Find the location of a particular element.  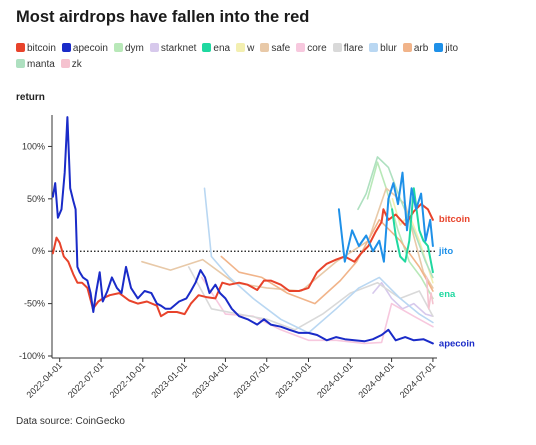

legend-item-safe: safe is located at coordinates (275, 49).